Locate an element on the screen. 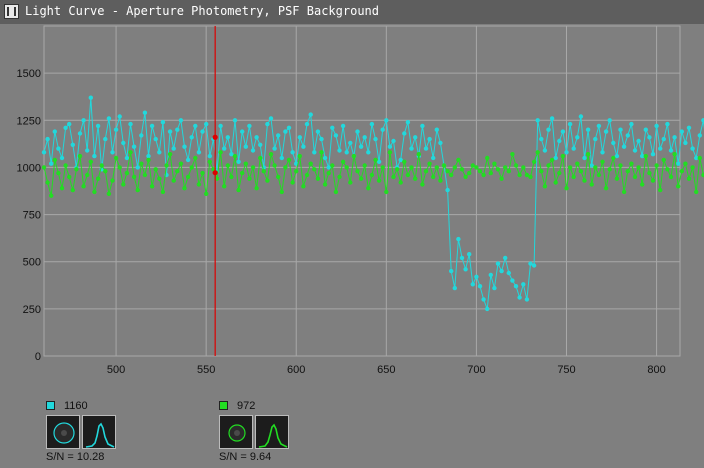 The width and height of the screenshot is (704, 468). star-2-snr: S/N = 9.64 is located at coordinates (245, 457).